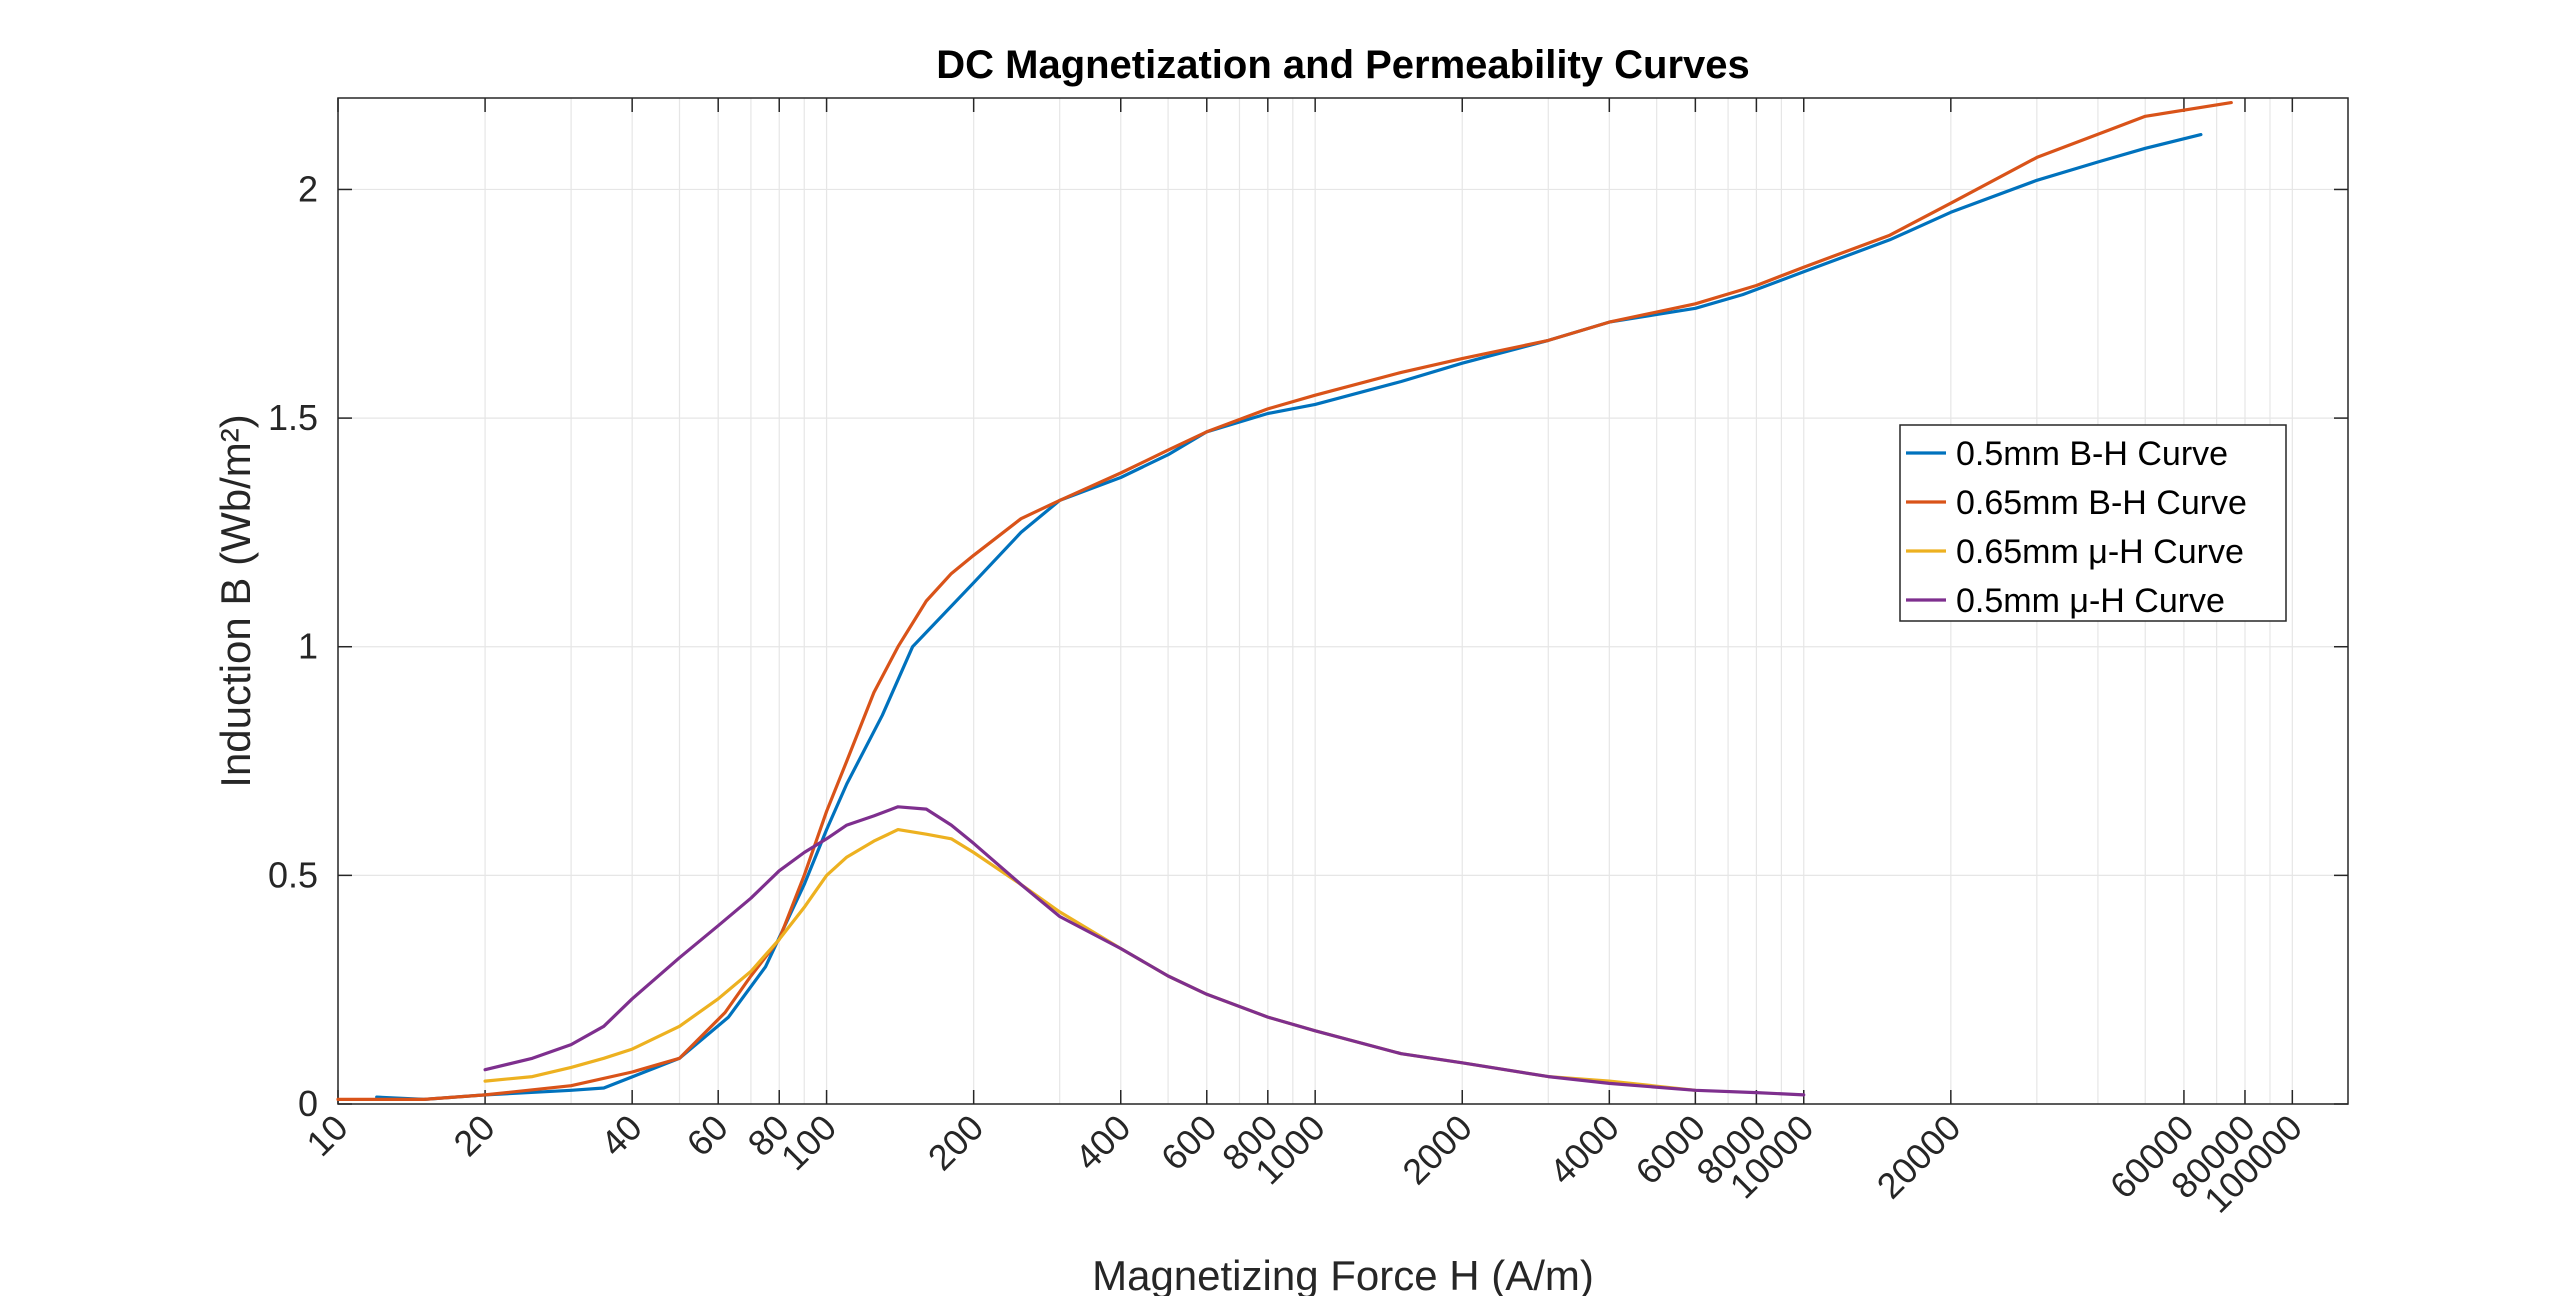 This screenshot has width=2560, height=1296. What do you see at coordinates (308, 188) in the screenshot?
I see `y-tick-label: 2` at bounding box center [308, 188].